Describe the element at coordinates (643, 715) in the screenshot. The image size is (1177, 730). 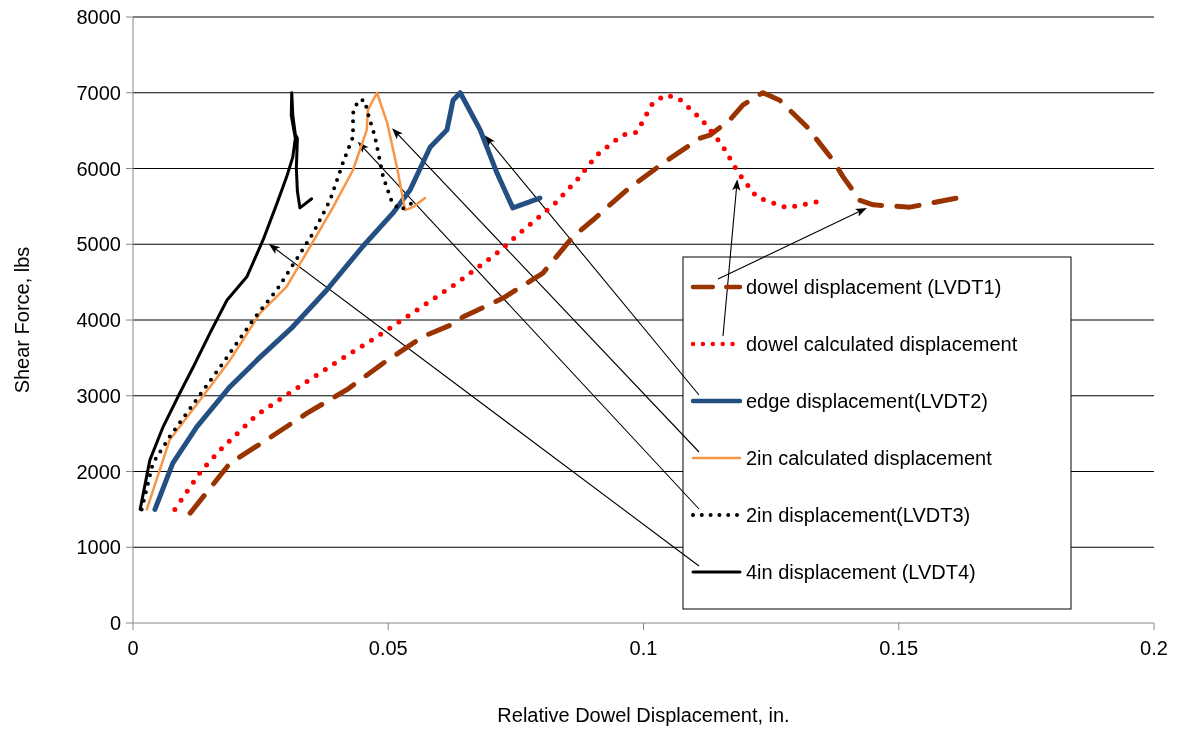
I see `x-axis-title: Relative Dowel Displacement, in.` at that location.